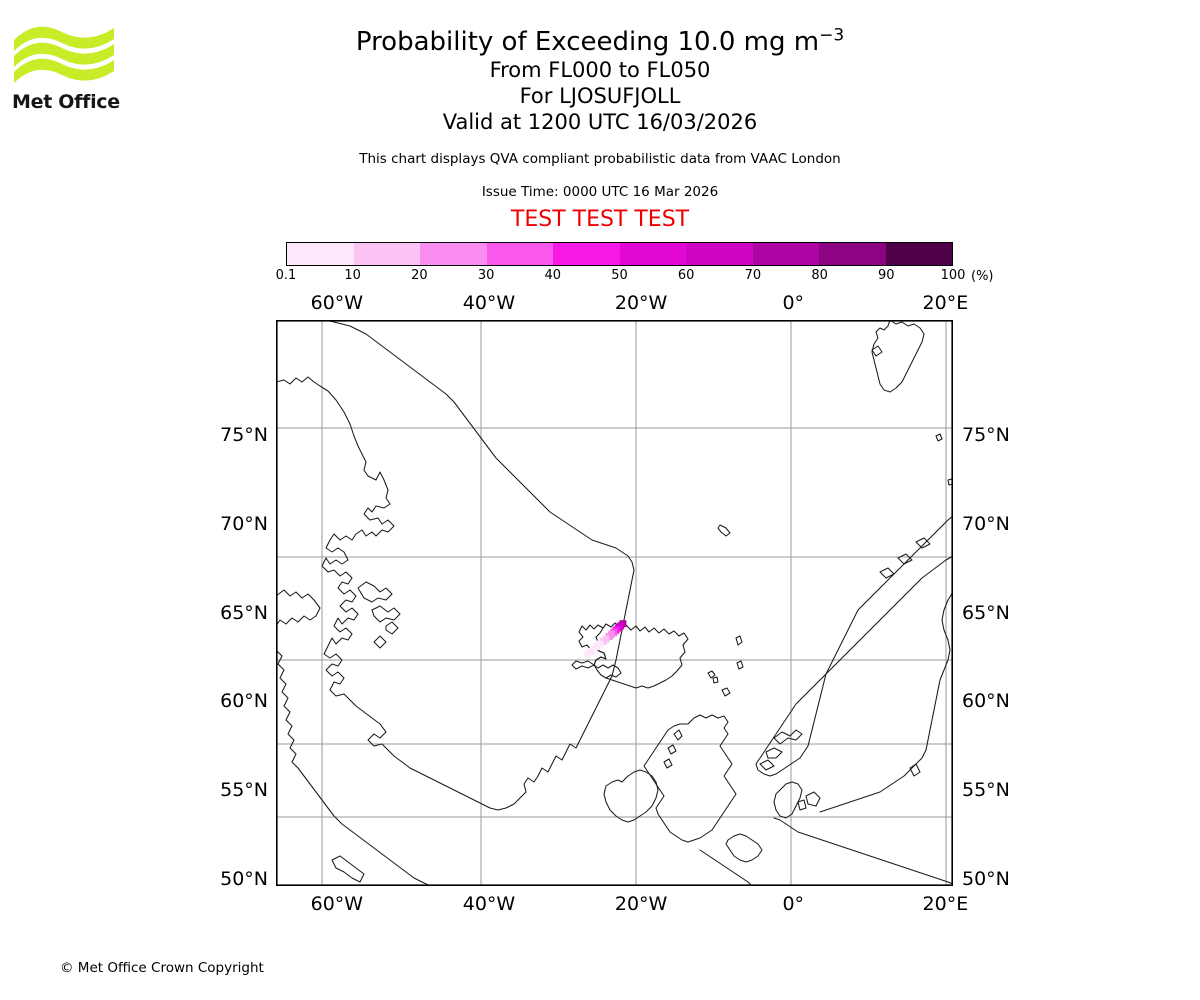 The height and width of the screenshot is (1000, 1200). Describe the element at coordinates (982, 276) in the screenshot. I see `colorbar-unit-label: (%)` at that location.